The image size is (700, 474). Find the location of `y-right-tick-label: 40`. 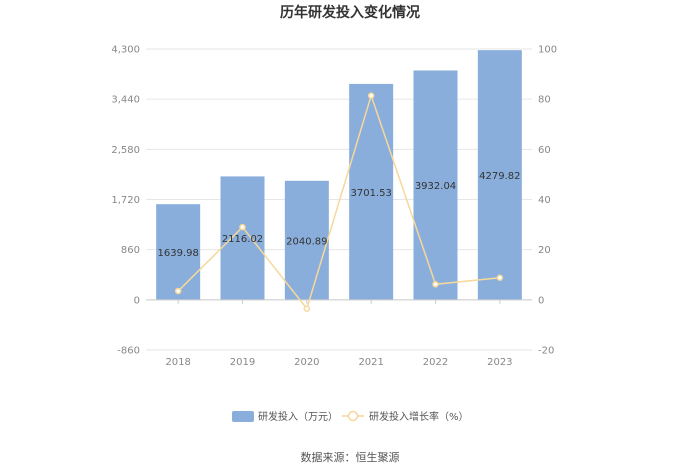

y-right-tick-label: 40 is located at coordinates (544, 200).